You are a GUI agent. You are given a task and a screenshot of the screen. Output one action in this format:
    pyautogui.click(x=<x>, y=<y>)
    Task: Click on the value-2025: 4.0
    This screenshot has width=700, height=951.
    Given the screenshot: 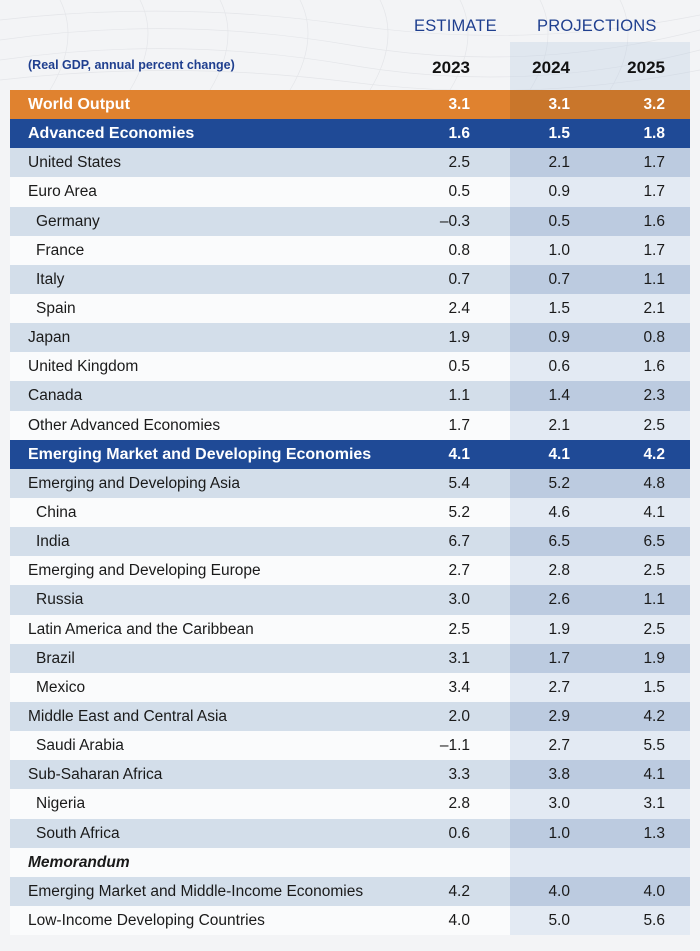 What is the action you would take?
    pyautogui.click(x=654, y=891)
    